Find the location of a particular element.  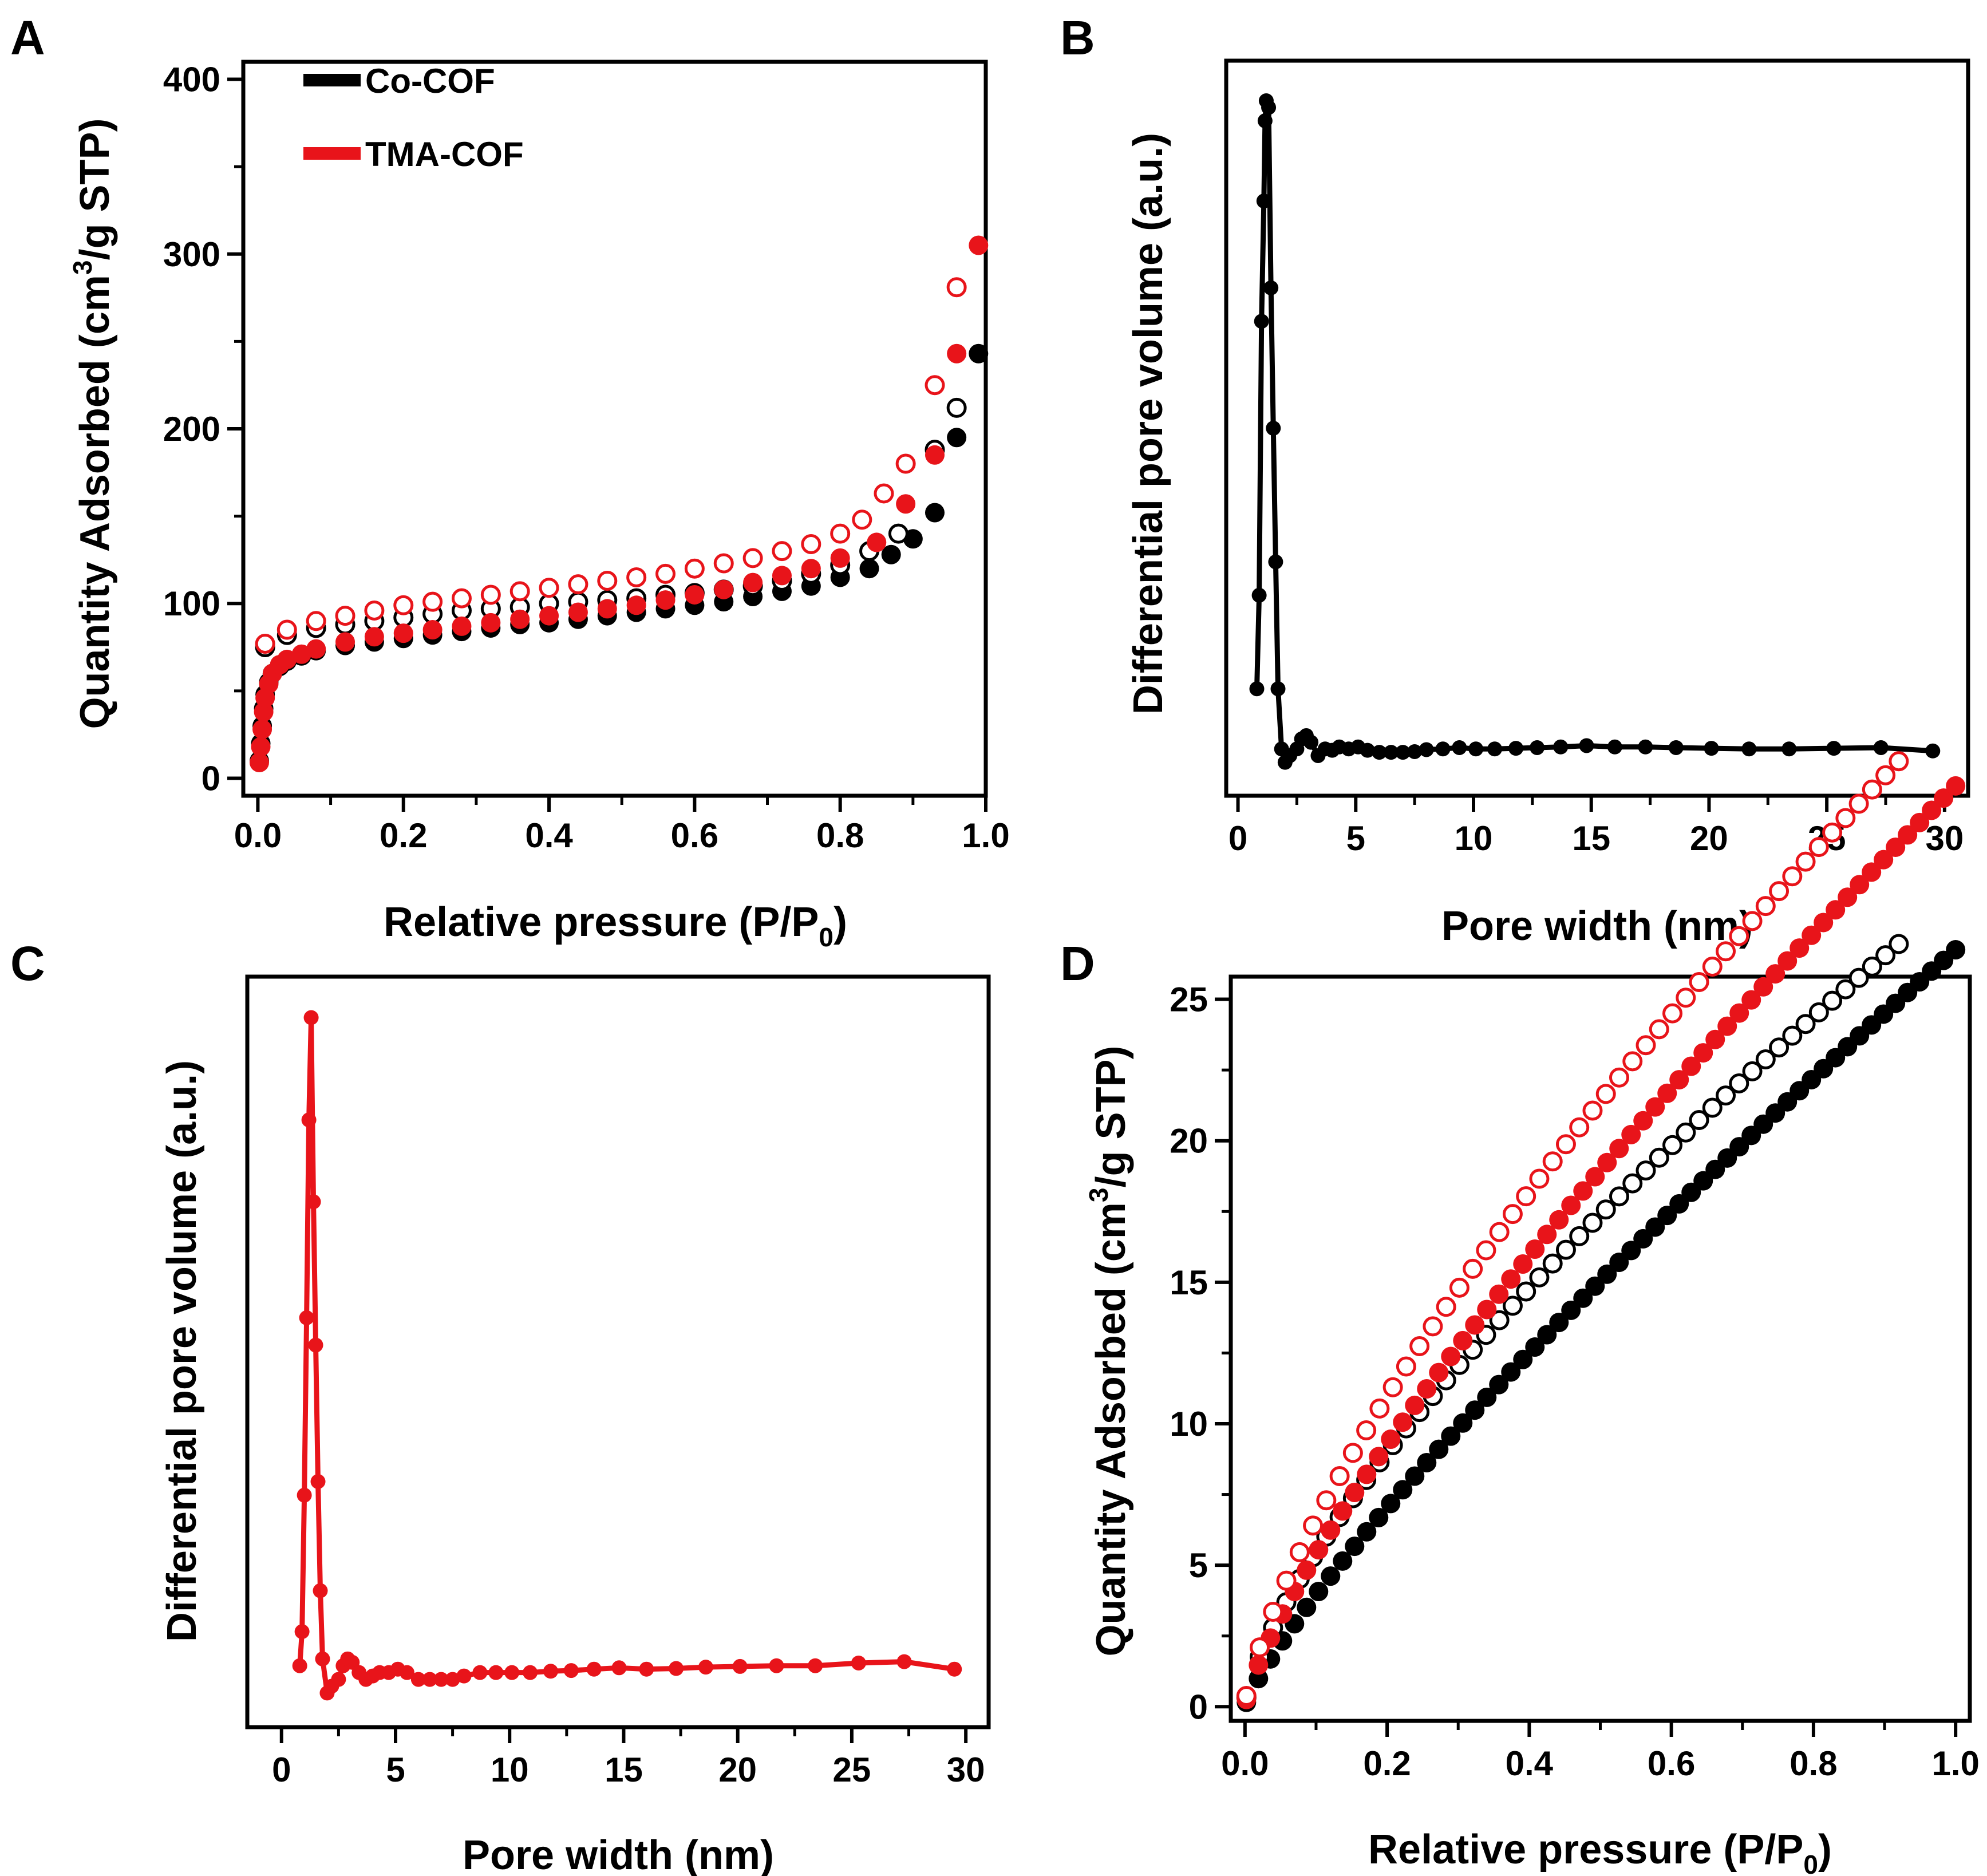

y-axis-title: Differential pore volume (a.u.) is located at coordinates (182, 1351).